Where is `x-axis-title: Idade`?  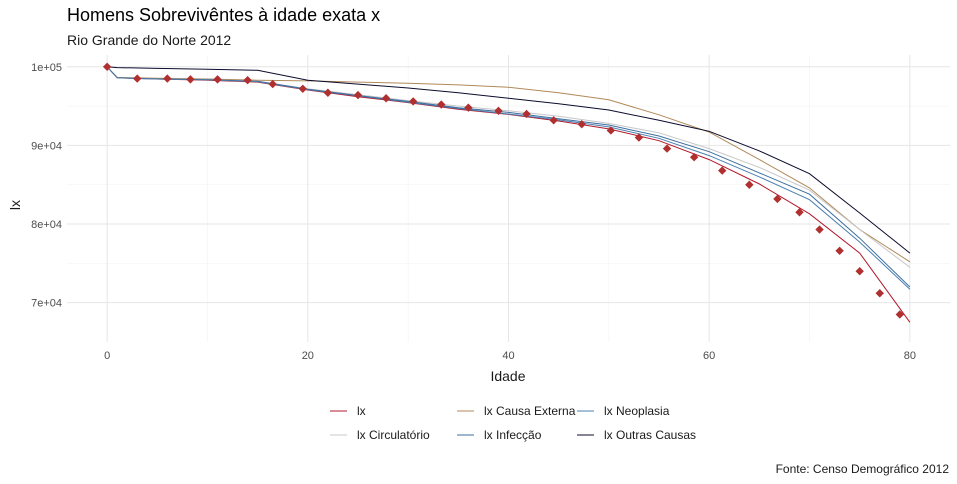 x-axis-title: Idade is located at coordinates (507, 376).